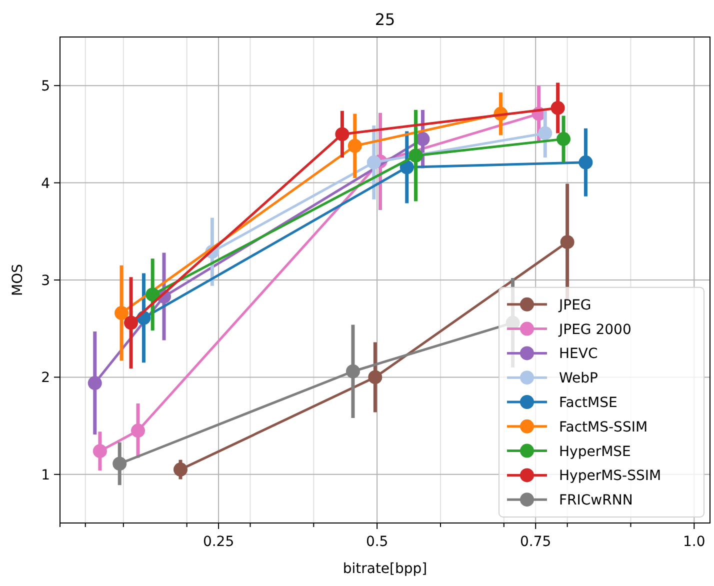  Describe the element at coordinates (588, 403) in the screenshot. I see `legend-label: FactMSE` at that location.